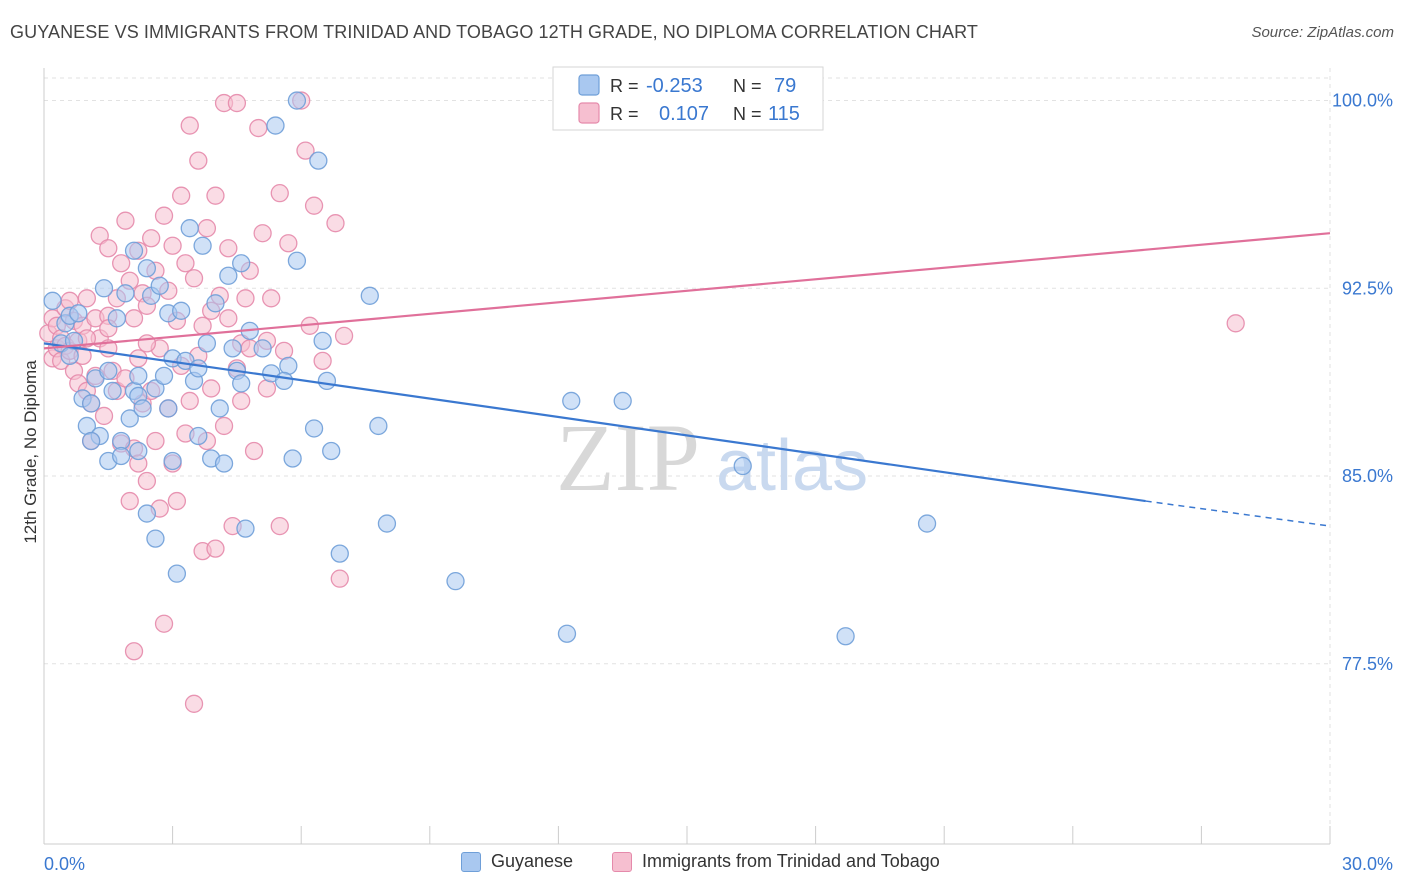 Image resolution: width=1406 pixels, height=892 pixels. Describe the element at coordinates (1322, 32) in the screenshot. I see `source-credit: Source: ZipAtlas.com` at that location.